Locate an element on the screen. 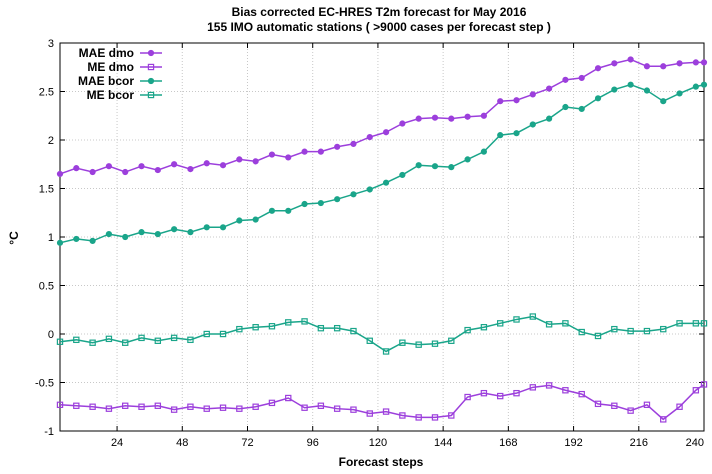 The height and width of the screenshot is (474, 712). y-tick-label: -0.5 is located at coordinates (44, 384).